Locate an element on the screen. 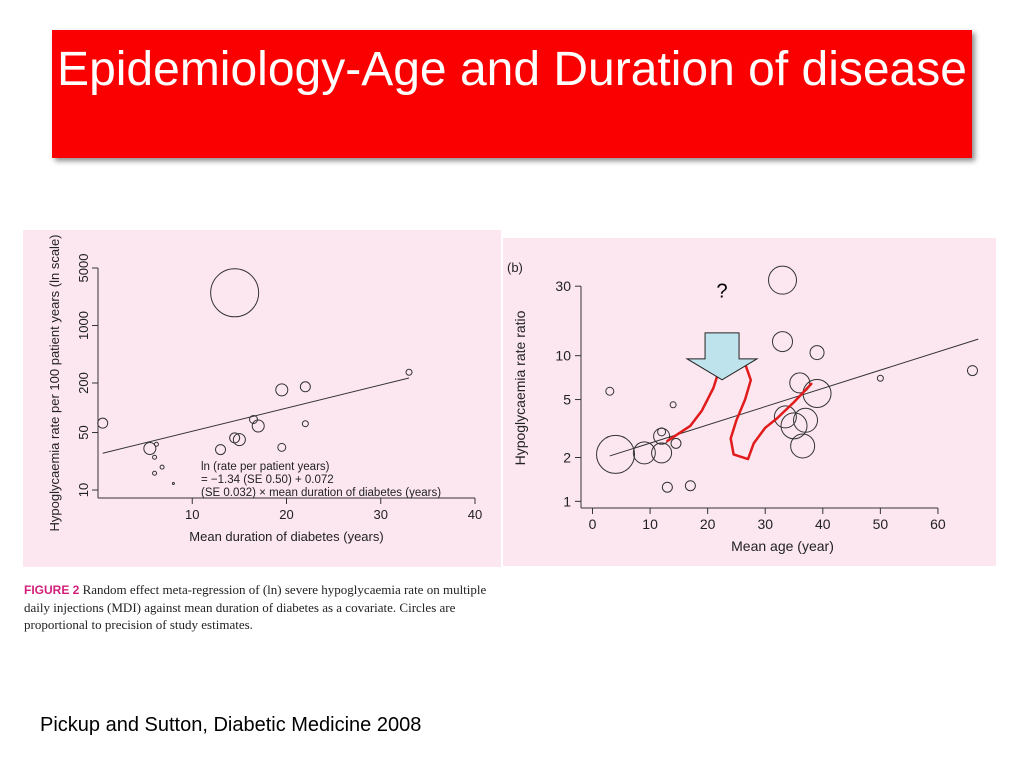 This screenshot has width=1024, height=768. age-x-tick-label: 50 is located at coordinates (881, 524).